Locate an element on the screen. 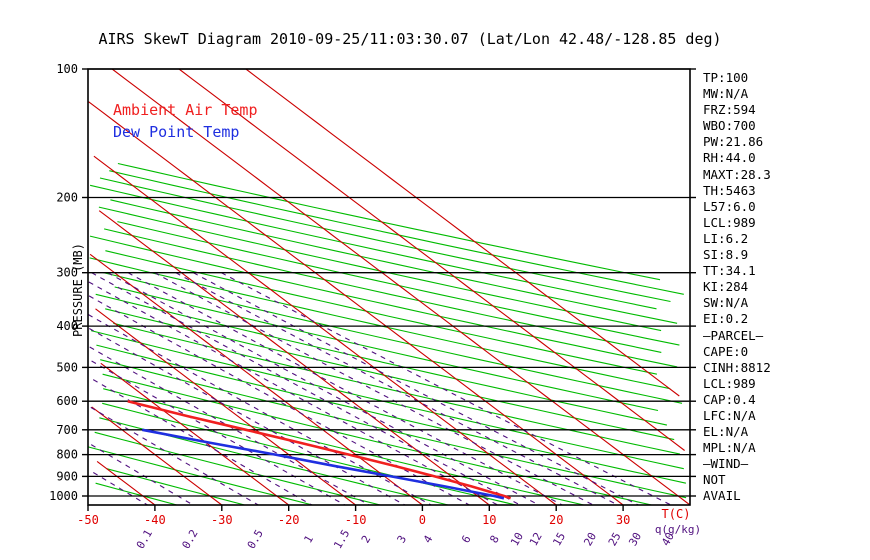  parameter-l57: L57:6.0 is located at coordinates (729, 206).